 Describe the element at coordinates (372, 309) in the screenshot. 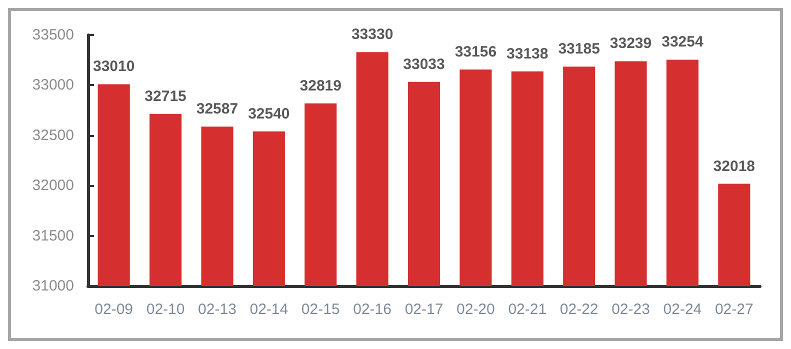

I see `x-tick-label: 02-16` at that location.